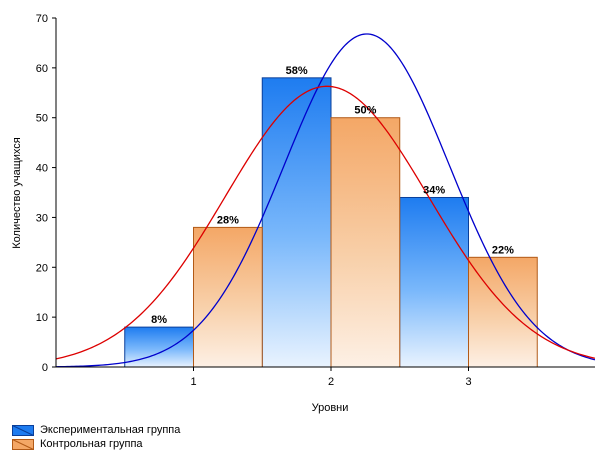 Image resolution: width=595 pixels, height=452 pixels. I want to click on bar-label-control-1: 50%, so click(365, 111).